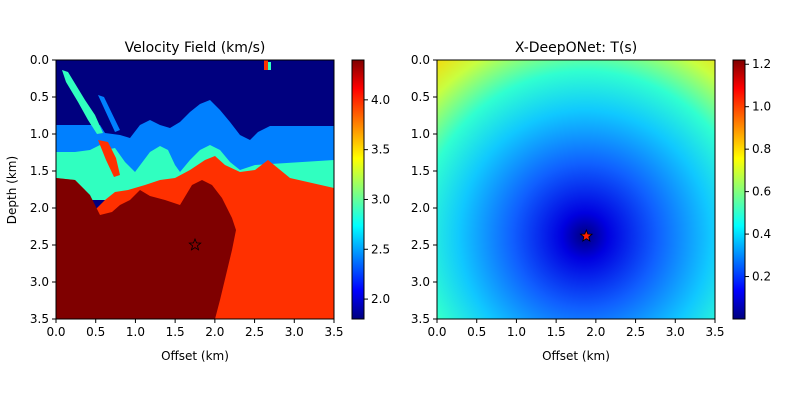 The height and width of the screenshot is (400, 800). Describe the element at coordinates (175, 332) in the screenshot. I see `velocity-xtick-label: 1.5` at that location.